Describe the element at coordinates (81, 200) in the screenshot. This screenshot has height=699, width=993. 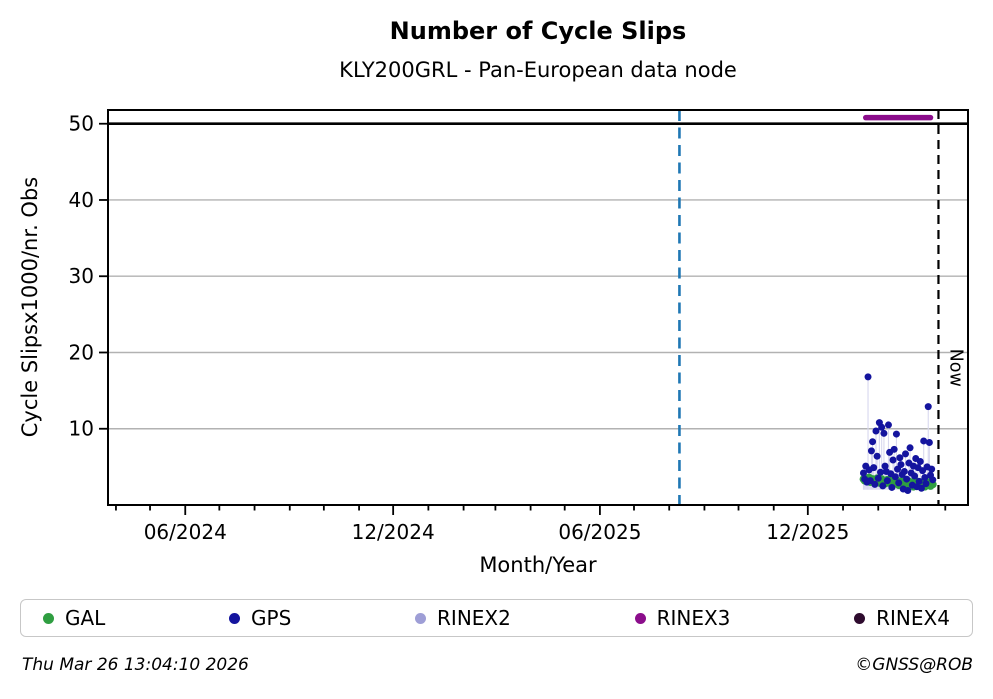
I see `svg-text: 40` at that location.